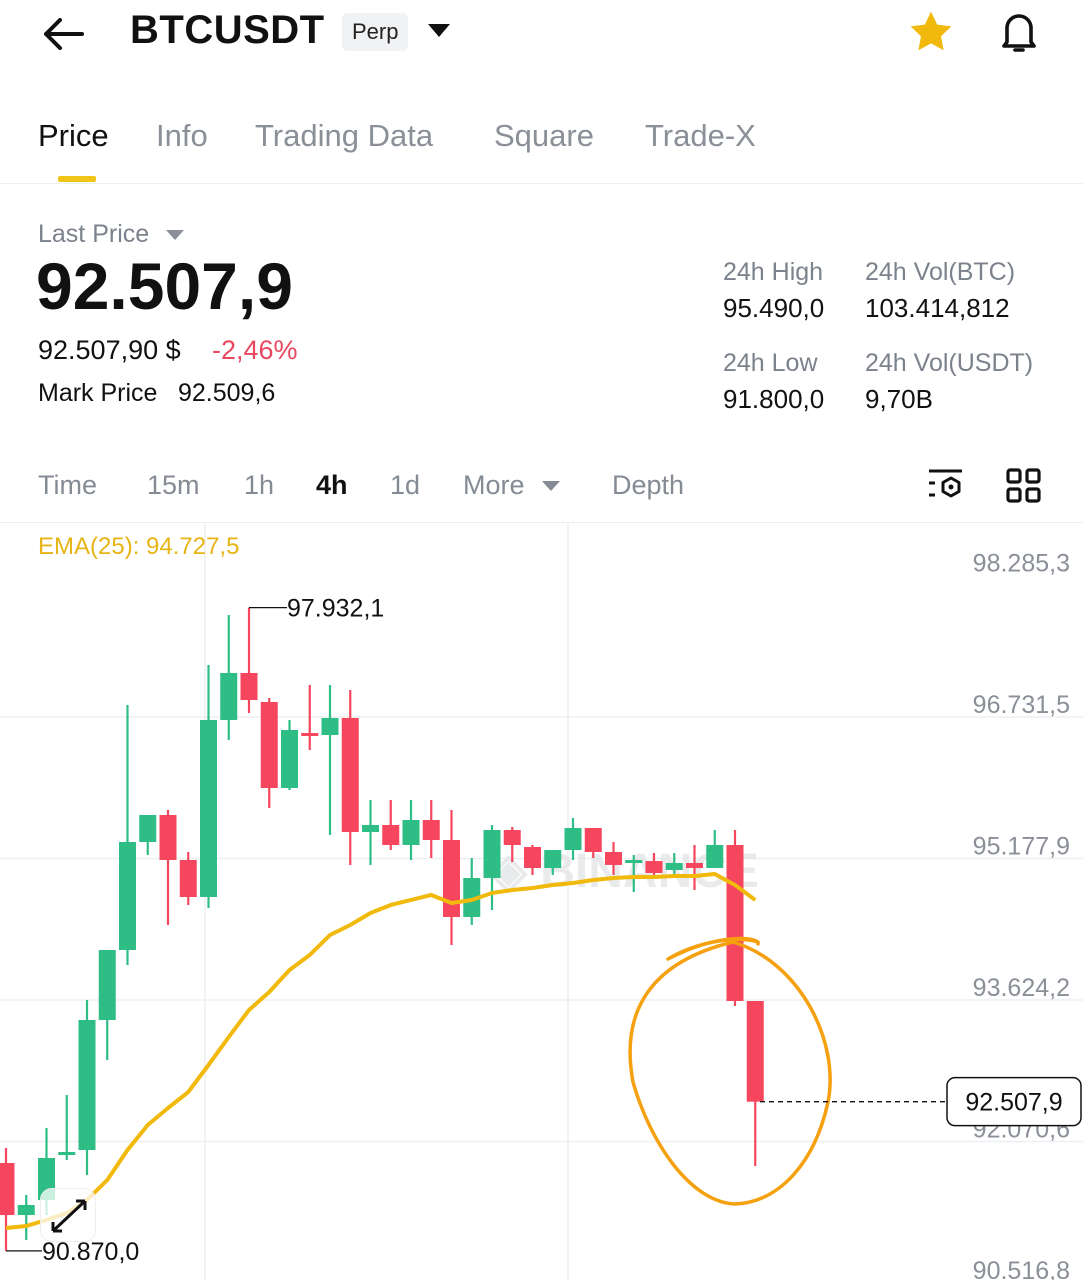  Describe the element at coordinates (1021, 563) in the screenshot. I see `y-axis-tick-label: 98.285,3` at that location.